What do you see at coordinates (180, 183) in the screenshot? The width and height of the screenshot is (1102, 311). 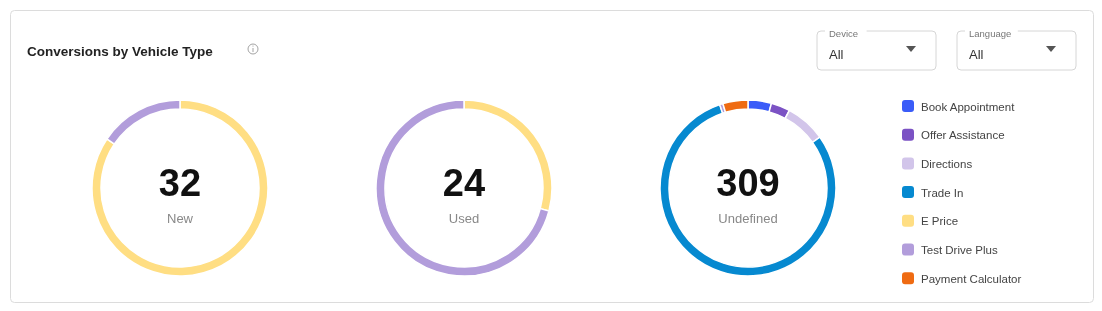 I see `text: 32` at bounding box center [180, 183].